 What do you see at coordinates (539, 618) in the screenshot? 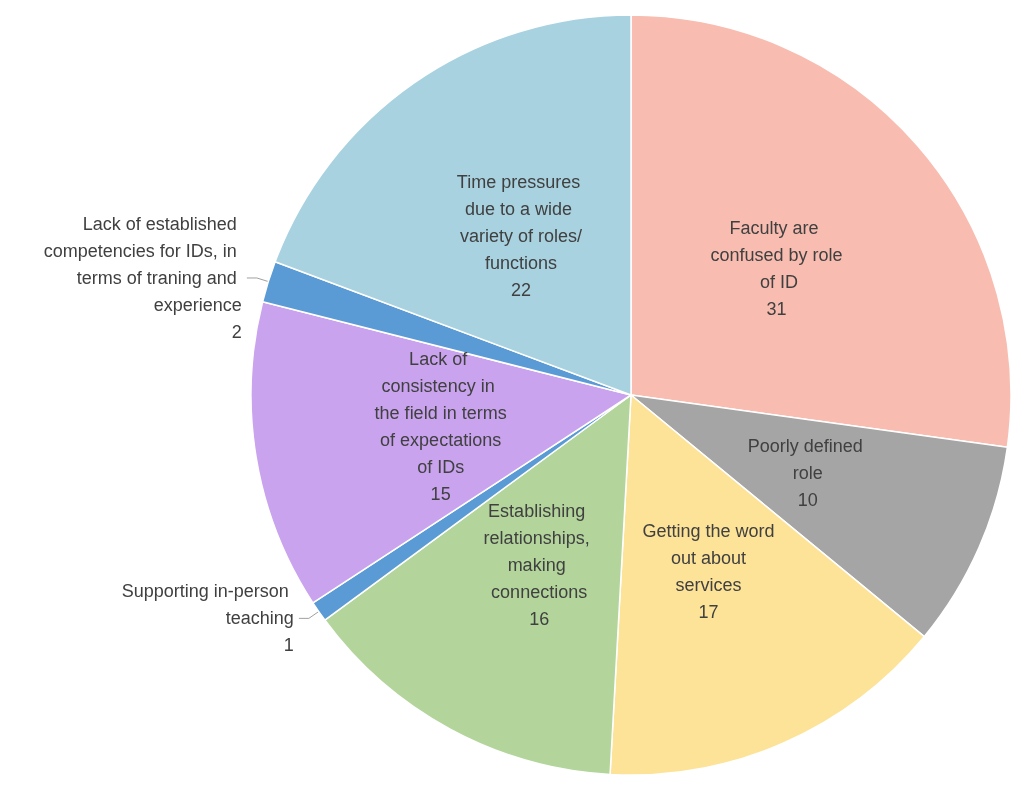
I see `data-label: 16` at bounding box center [539, 618].